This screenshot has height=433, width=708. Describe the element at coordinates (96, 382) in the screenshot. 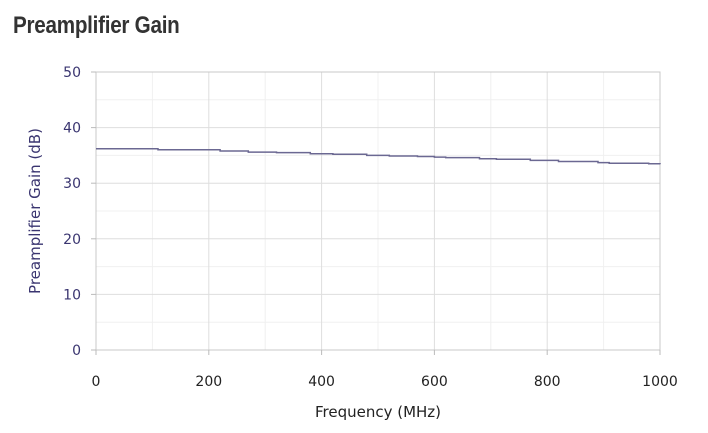

I see `x-tick-label: 0` at that location.